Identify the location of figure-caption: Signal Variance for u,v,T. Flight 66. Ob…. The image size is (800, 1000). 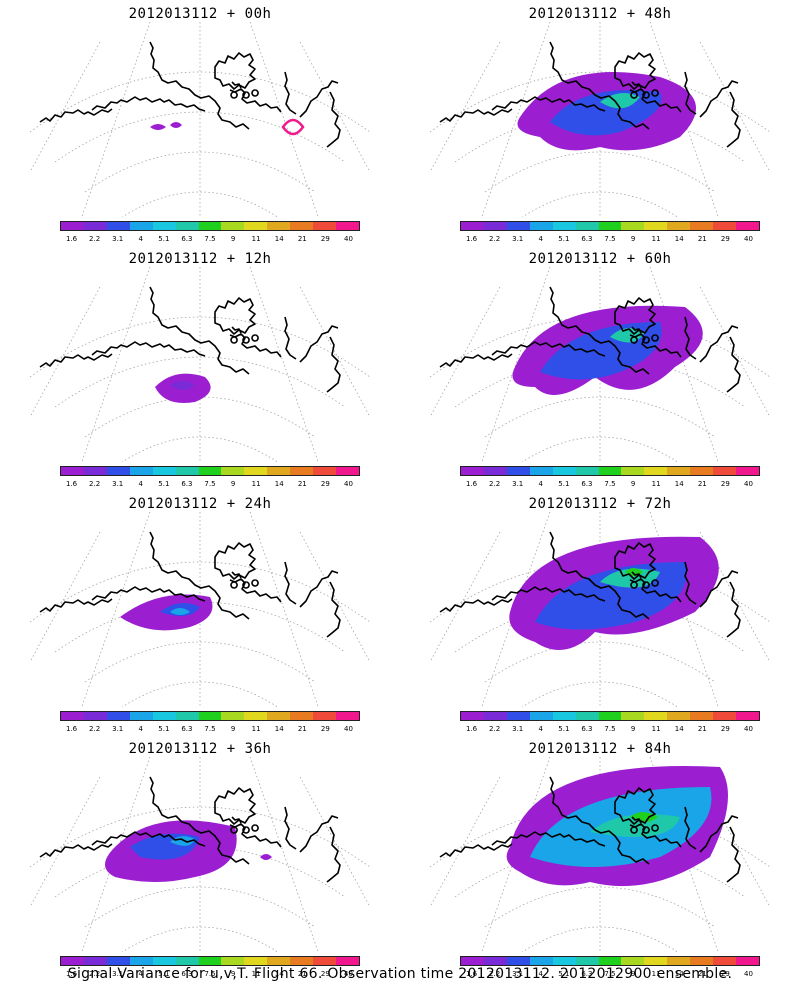
(400, 974).